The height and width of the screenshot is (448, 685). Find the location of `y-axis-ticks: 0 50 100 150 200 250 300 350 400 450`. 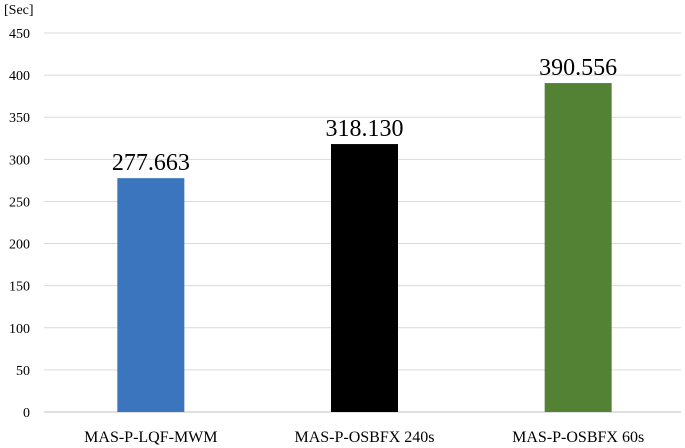

y-axis-ticks: 0 50 100 150 200 250 300 350 400 450 is located at coordinates (19, 224).